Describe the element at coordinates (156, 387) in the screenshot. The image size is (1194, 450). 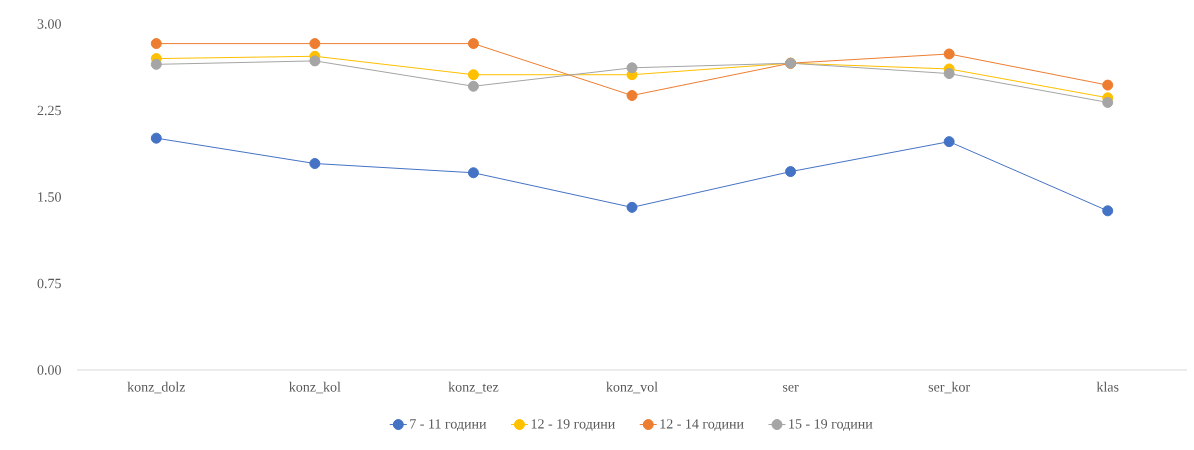
I see `x-tick-label: konz_dolz` at that location.